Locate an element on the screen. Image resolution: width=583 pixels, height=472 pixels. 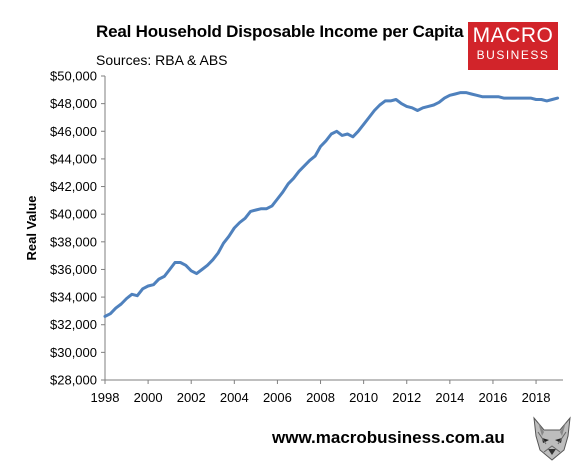
y-tick-label: $34,000 is located at coordinates (73, 297).